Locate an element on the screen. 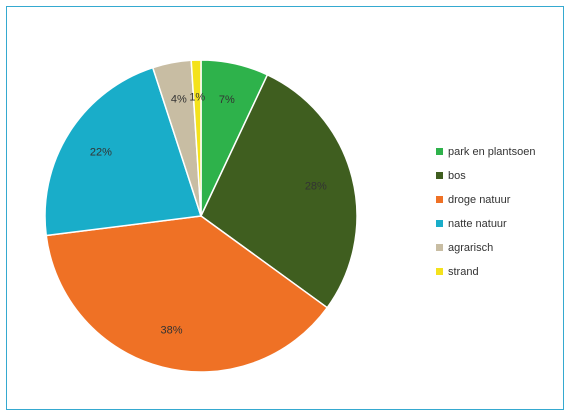 This screenshot has height=416, width=572. pie-slice-natte-natuur is located at coordinates (123, 151).